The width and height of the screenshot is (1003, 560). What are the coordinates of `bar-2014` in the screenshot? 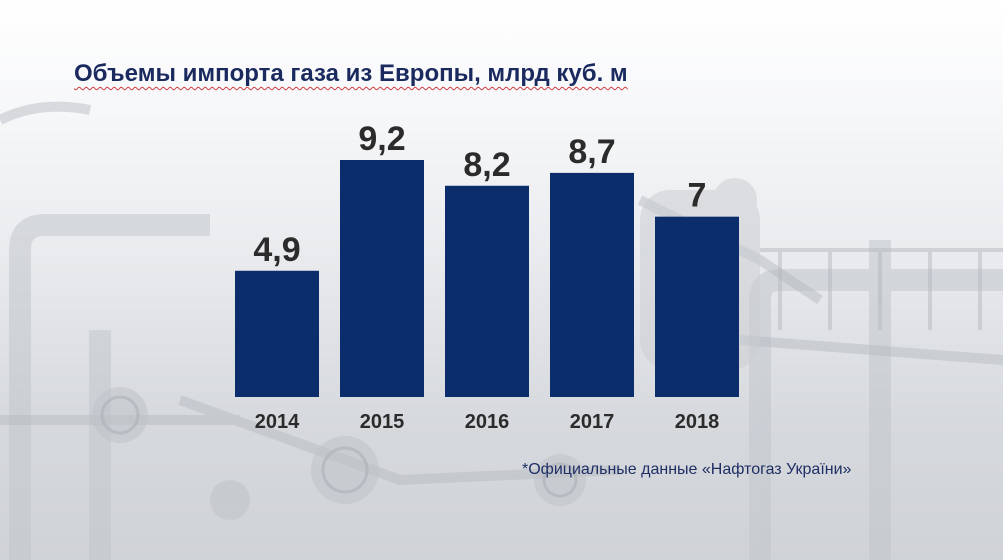 It's located at (277, 333).